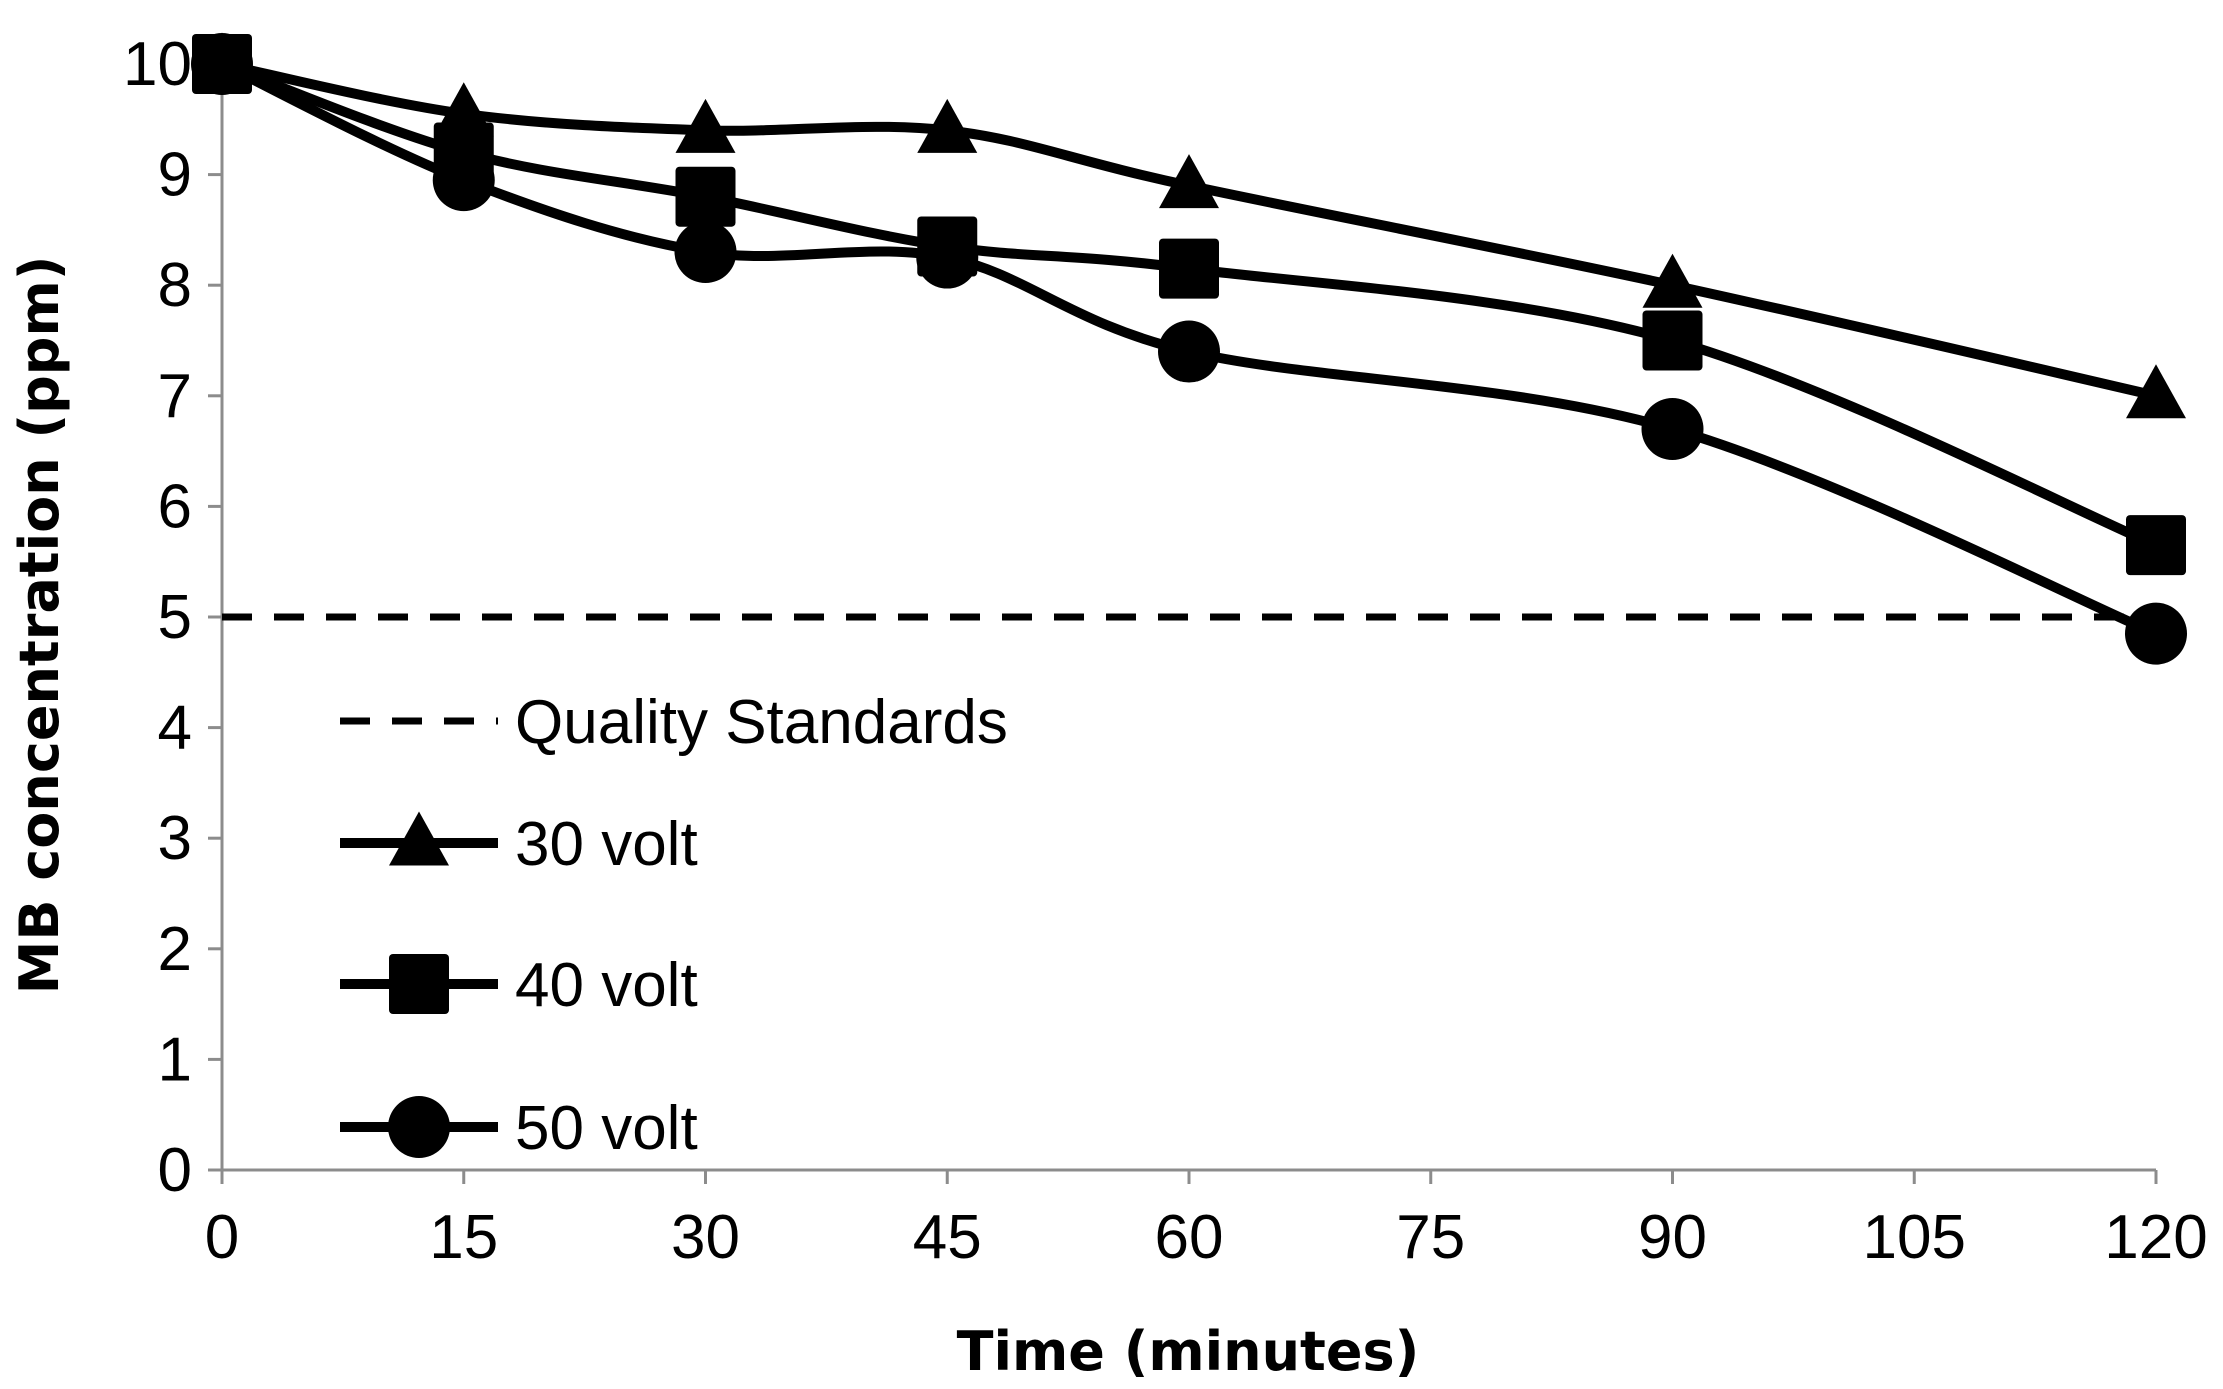 The image size is (2223, 1389). I want to click on x-tick-label: 60, so click(1189, 1237).